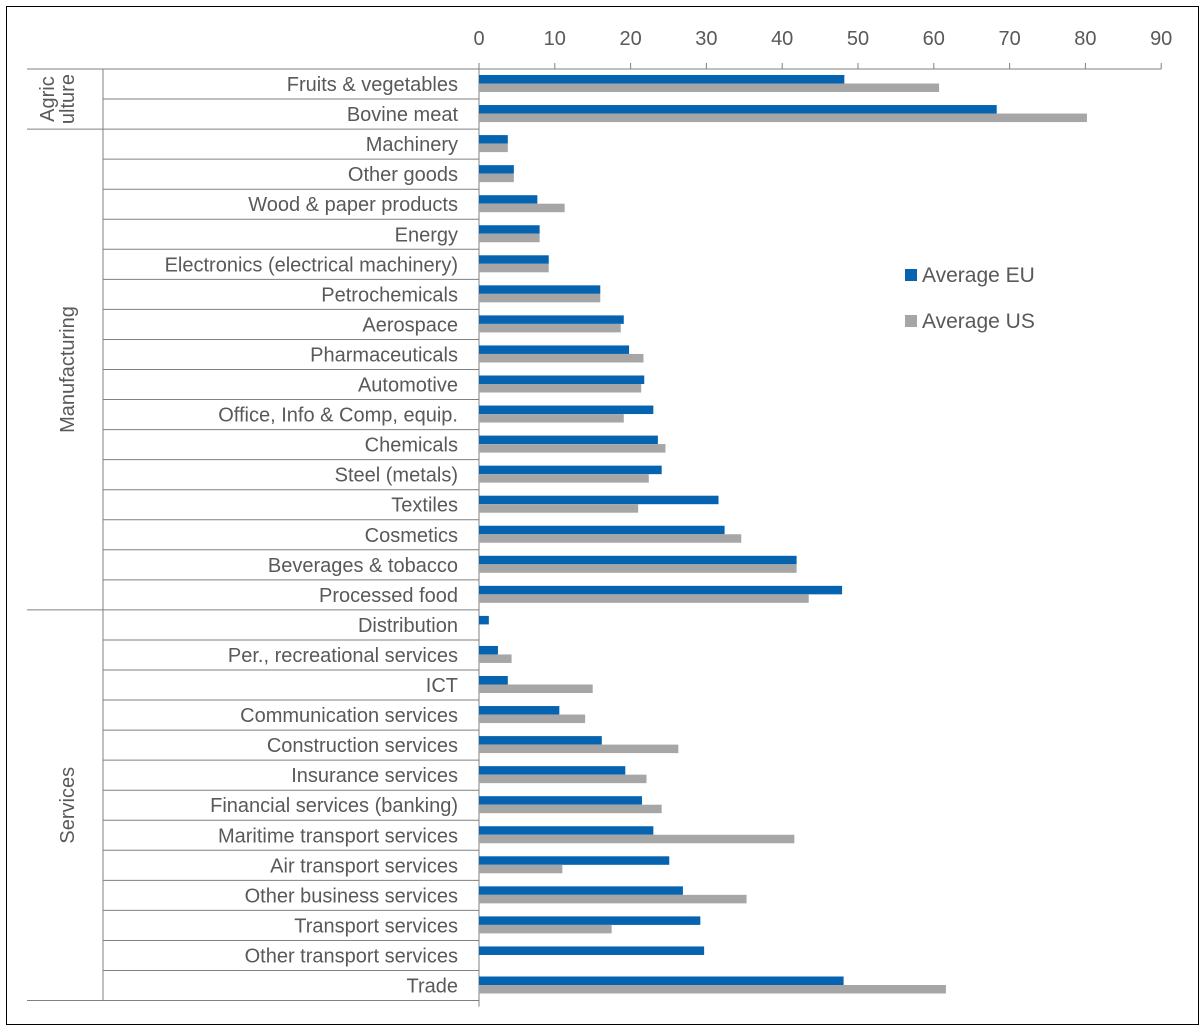 The image size is (1204, 1031). I want to click on x-tick-label: 50, so click(858, 39).